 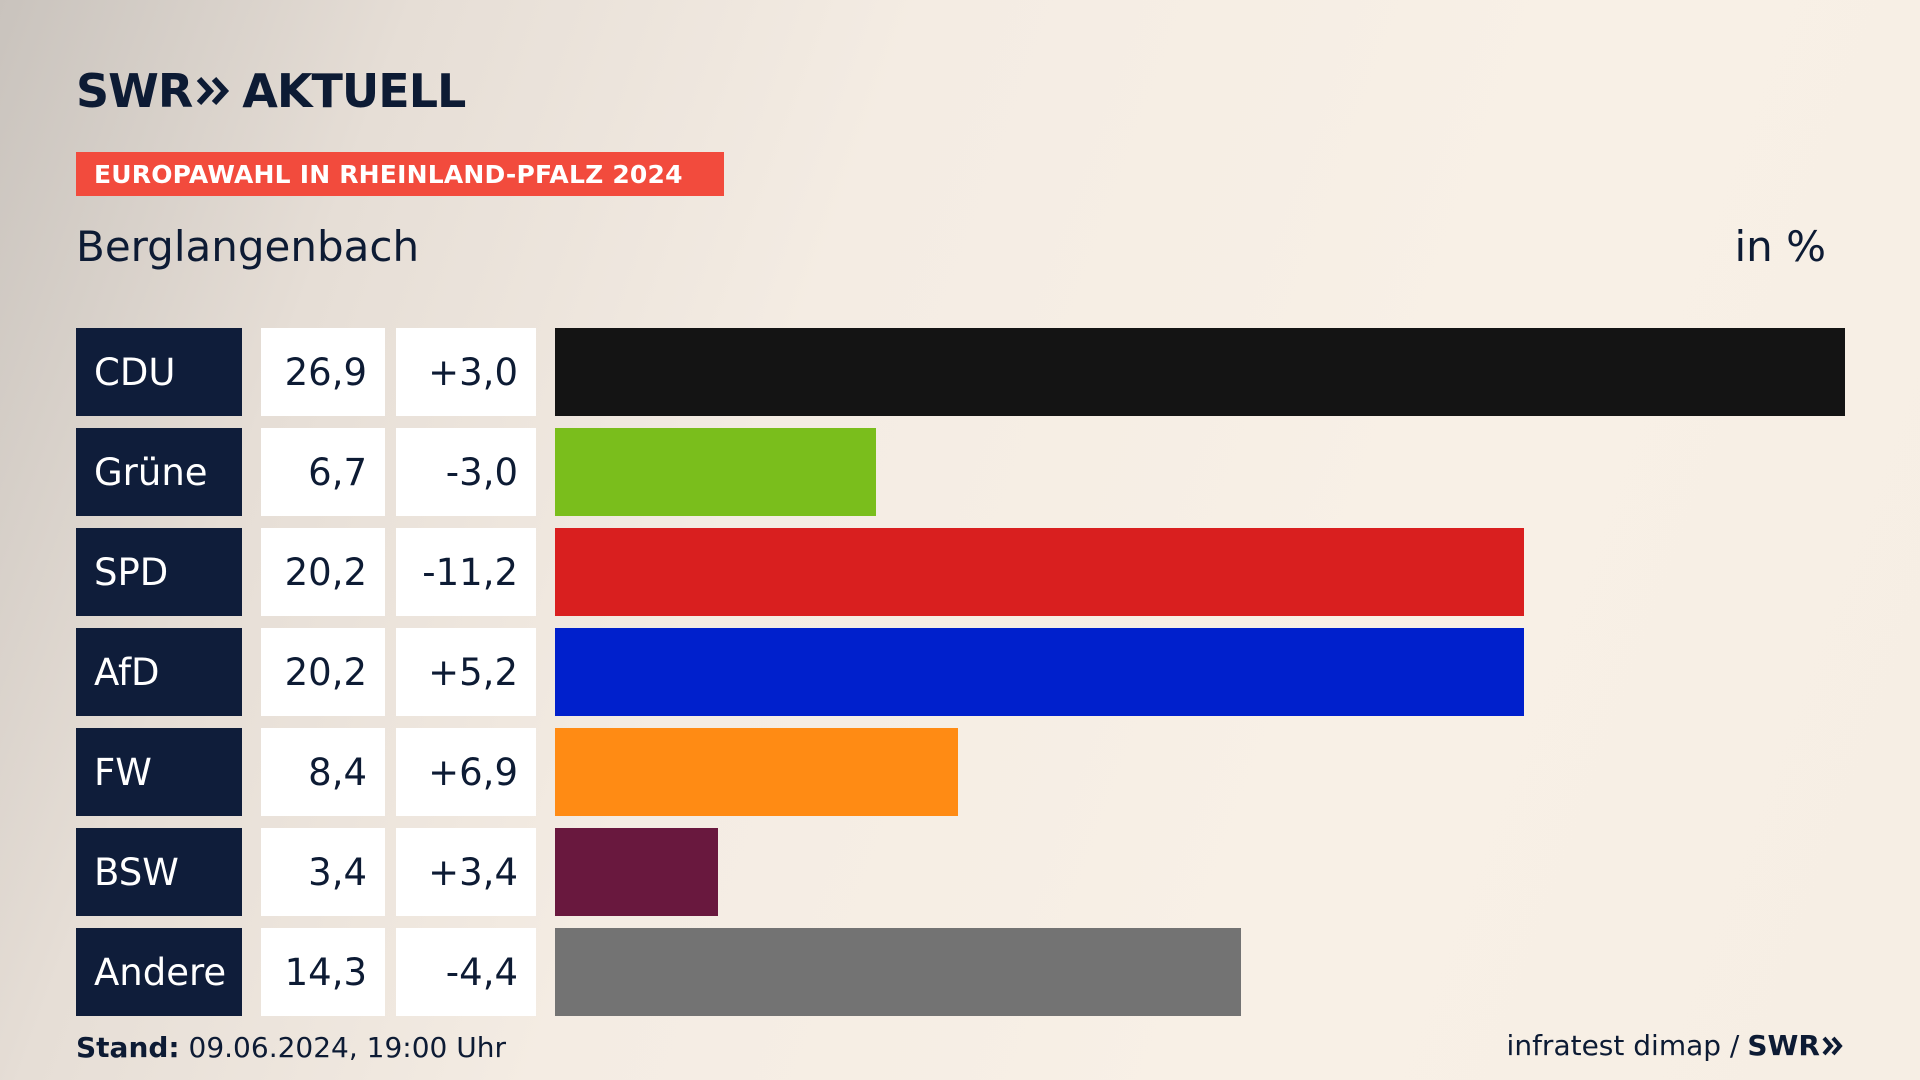 I want to click on party-label: AfD, so click(x=159, y=672).